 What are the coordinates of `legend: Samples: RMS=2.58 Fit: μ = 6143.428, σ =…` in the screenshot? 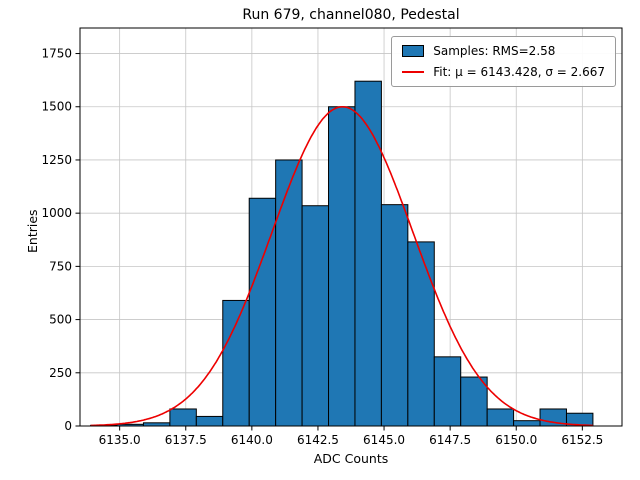 It's located at (503, 61).